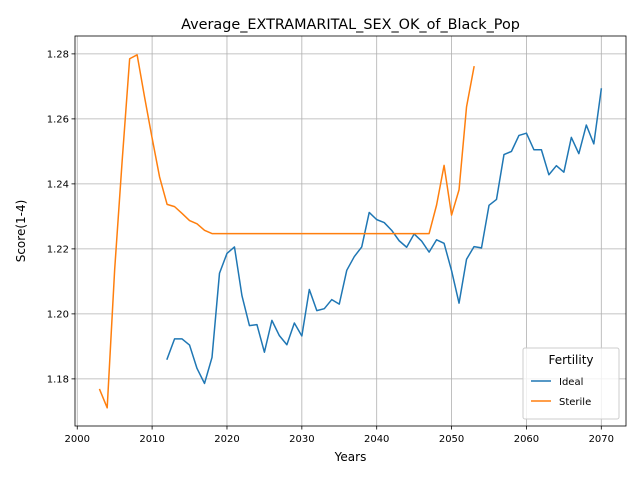  I want to click on x-tick-label: 2070, so click(601, 439).